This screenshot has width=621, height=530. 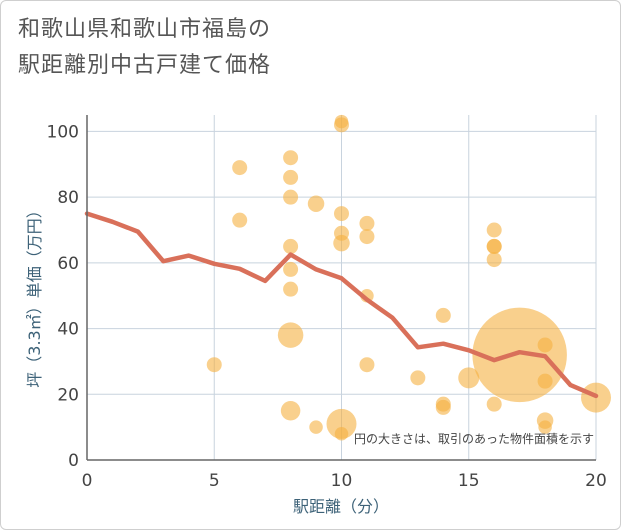 What do you see at coordinates (68, 198) in the screenshot?
I see `y-tick-label: 80` at bounding box center [68, 198].